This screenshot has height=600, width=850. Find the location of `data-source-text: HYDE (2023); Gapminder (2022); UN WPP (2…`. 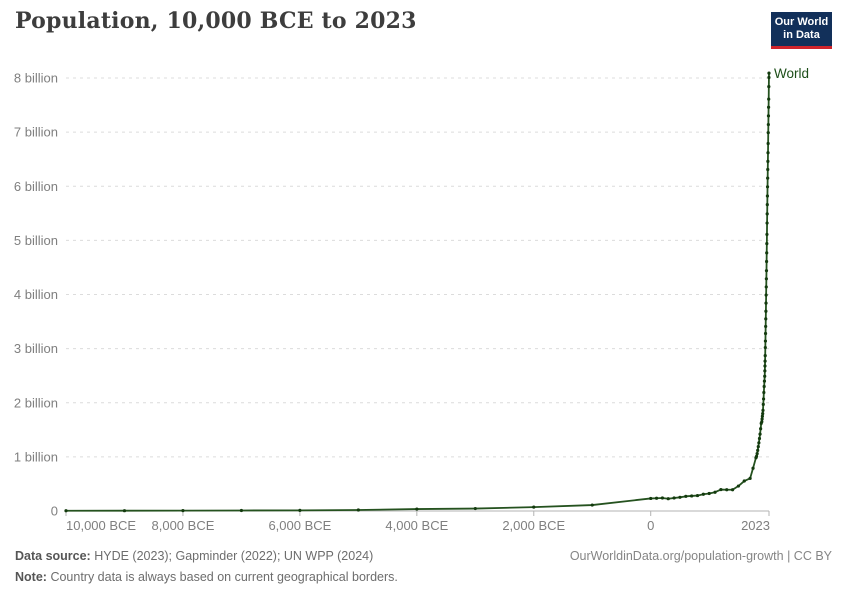

data-source-text: HYDE (2023); Gapminder (2022); UN WPP (2… is located at coordinates (234, 556).